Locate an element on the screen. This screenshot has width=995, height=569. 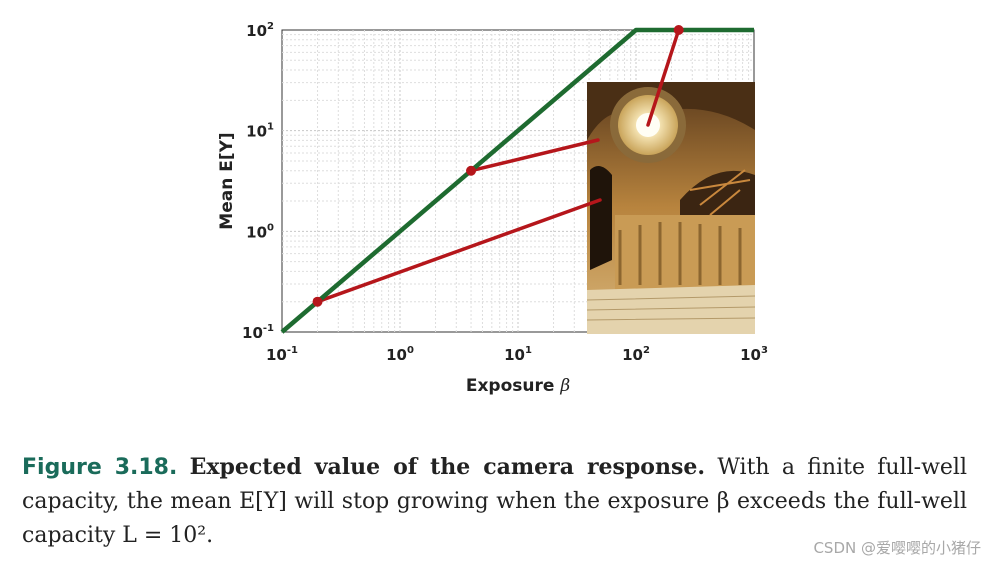
x-tick-label: 10-1 is located at coordinates (282, 354).